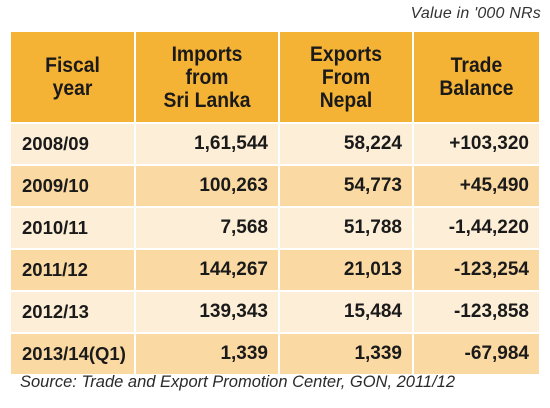 The height and width of the screenshot is (408, 550). I want to click on table-row: 2012/13 139,343 15,484 -123,858, so click(275, 311).